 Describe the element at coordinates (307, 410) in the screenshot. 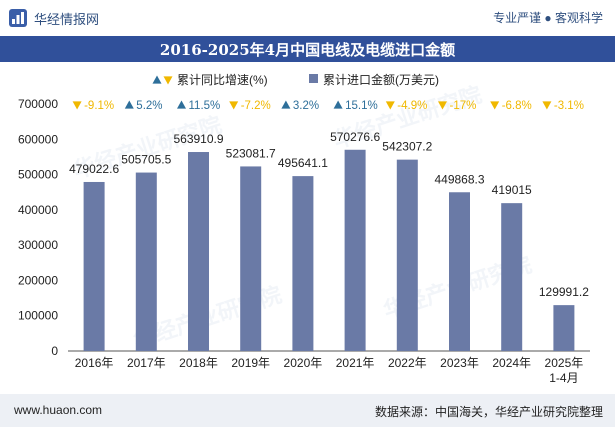

I see `footer: www.huaon.com 数据来源：中国海关，华经产业研究院整理` at that location.